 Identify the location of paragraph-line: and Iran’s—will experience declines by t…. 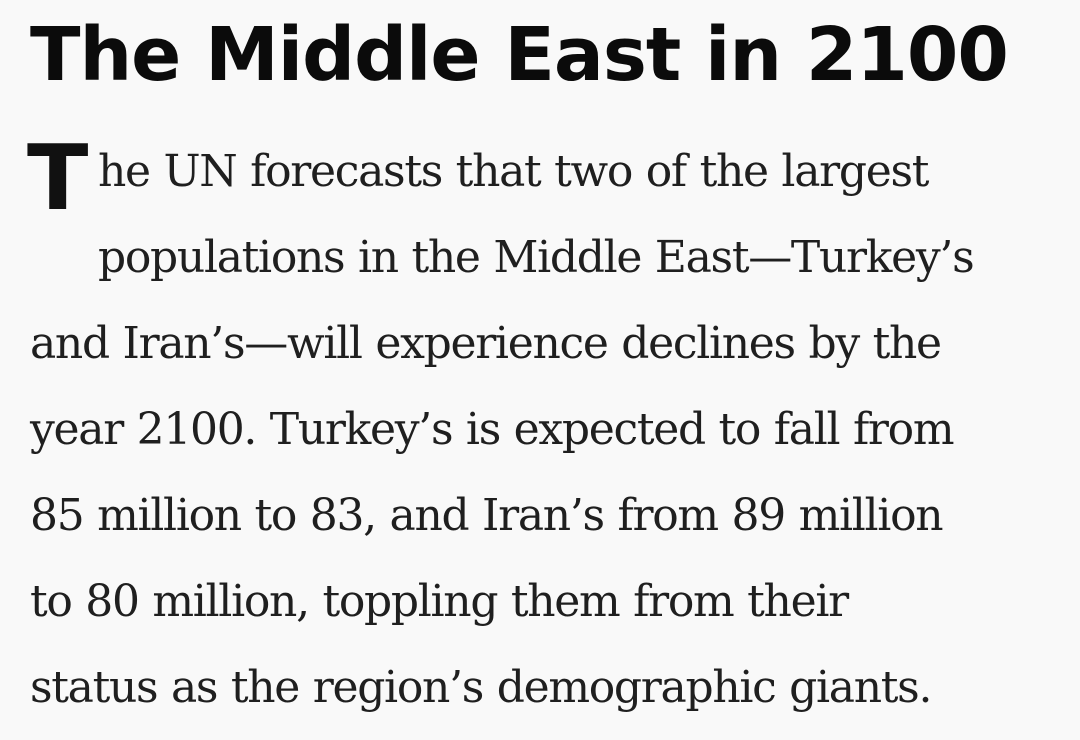
(486, 343).